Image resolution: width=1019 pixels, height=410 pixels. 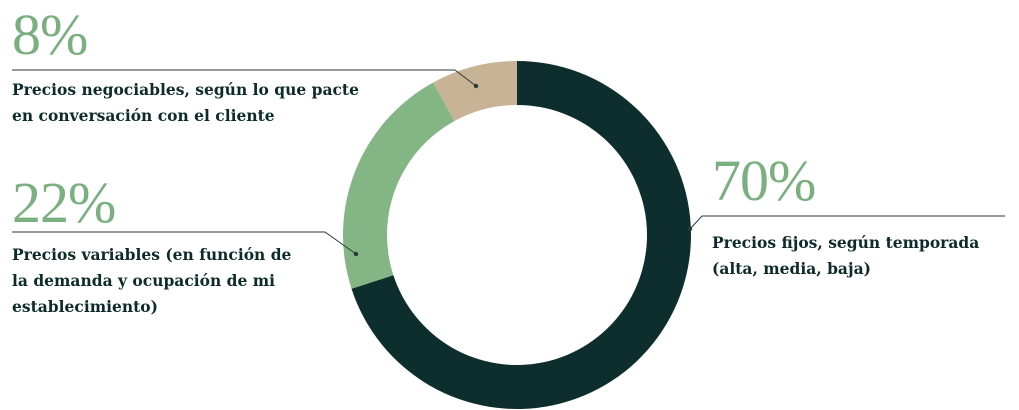 What do you see at coordinates (85, 306) in the screenshot?
I see `slice-label-variable-line-3: establecimiento)` at bounding box center [85, 306].